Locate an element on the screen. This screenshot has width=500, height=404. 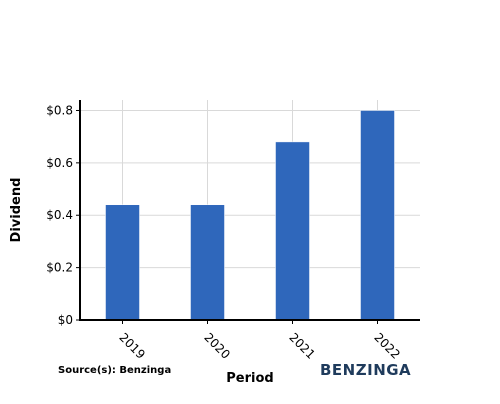
x-tick-label: 2022 is located at coordinates (386, 345).